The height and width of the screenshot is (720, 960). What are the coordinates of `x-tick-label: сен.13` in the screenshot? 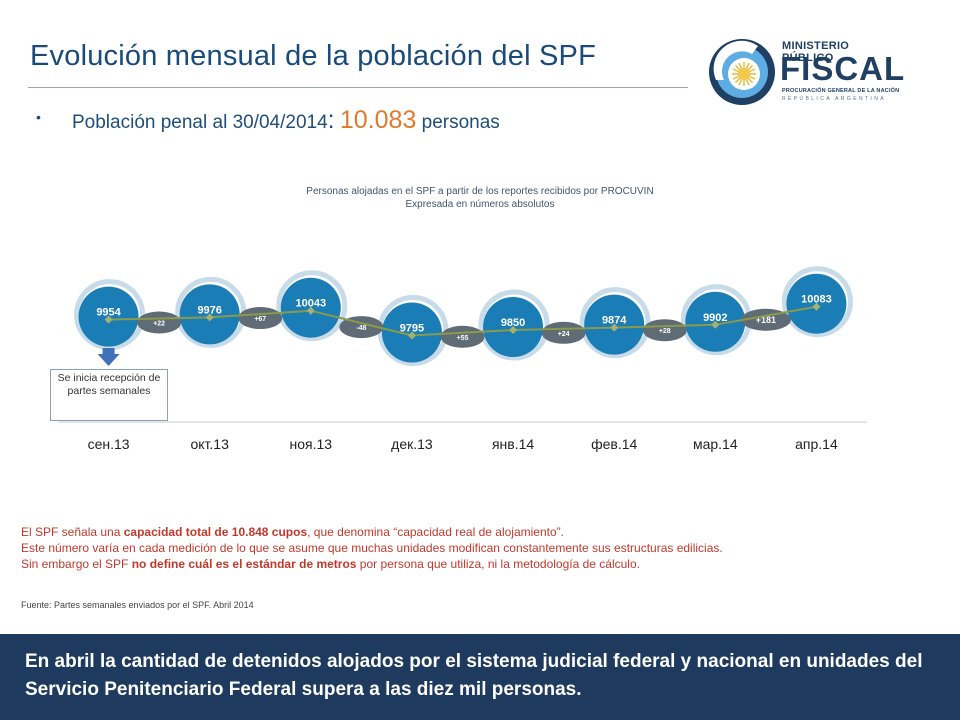 It's located at (109, 444).